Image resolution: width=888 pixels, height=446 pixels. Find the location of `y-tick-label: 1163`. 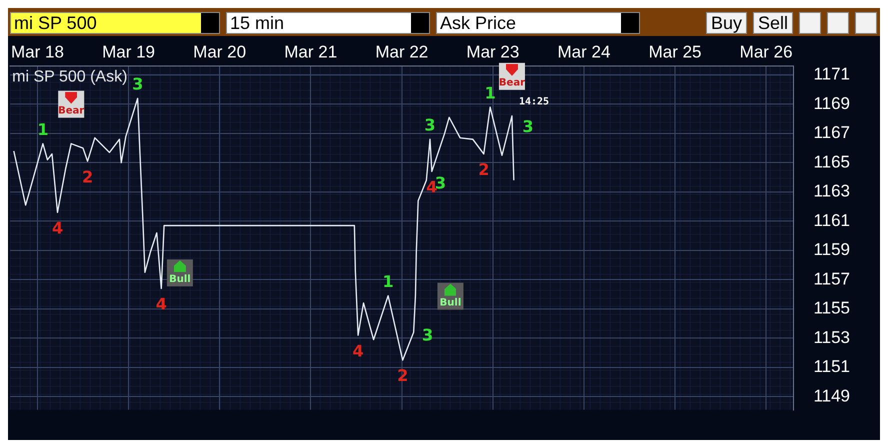

y-tick-label: 1163 is located at coordinates (831, 191).